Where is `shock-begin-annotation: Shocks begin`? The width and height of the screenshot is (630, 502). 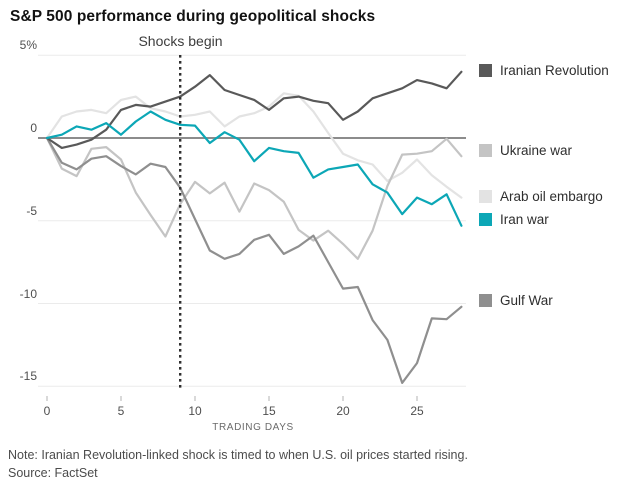
shock-begin-annotation: Shocks begin is located at coordinates (180, 41).